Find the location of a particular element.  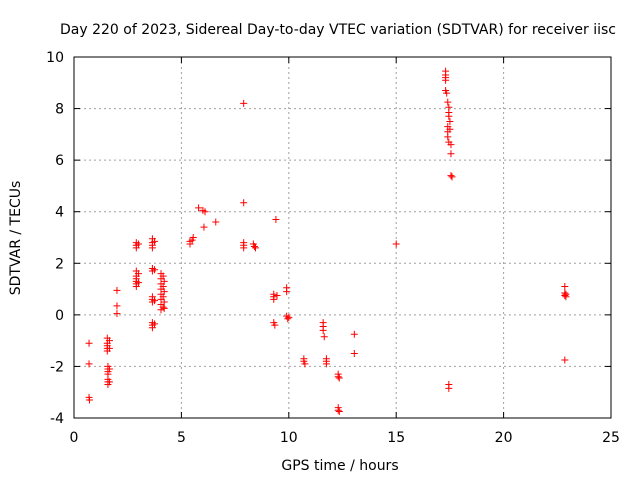

y-tick-label: -2 is located at coordinates (57, 367).